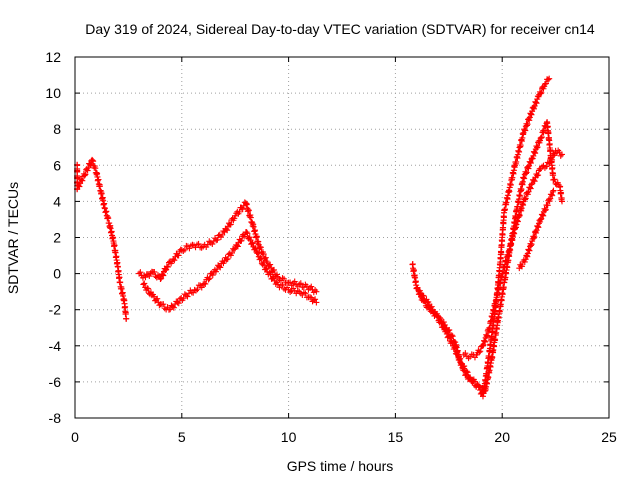  What do you see at coordinates (55, 418) in the screenshot?
I see `y-tick-label: -8` at bounding box center [55, 418].